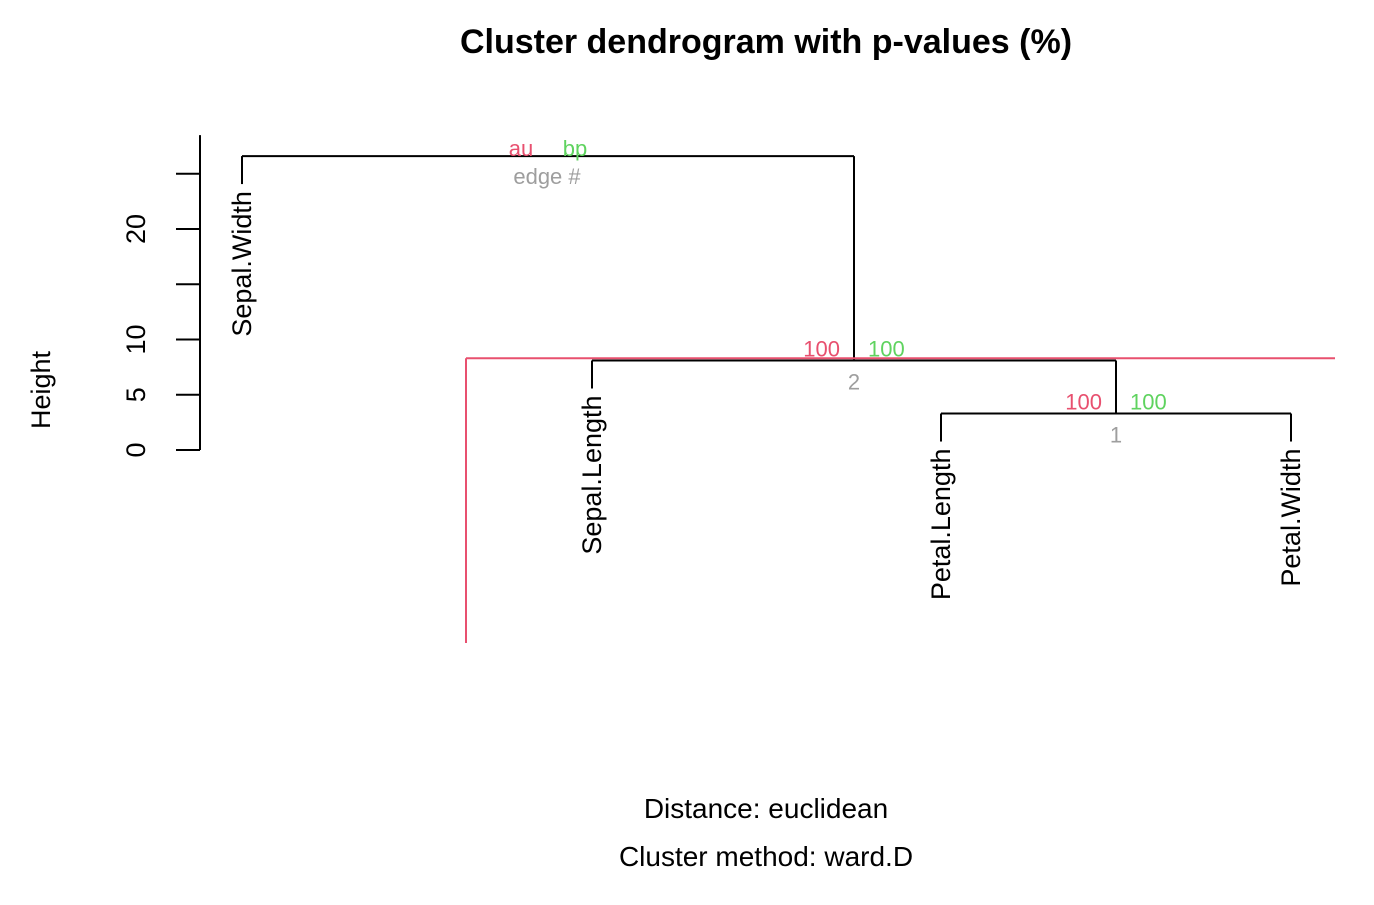 This screenshot has height=905, width=1374. I want to click on y-axis-label: Height, so click(41, 389).